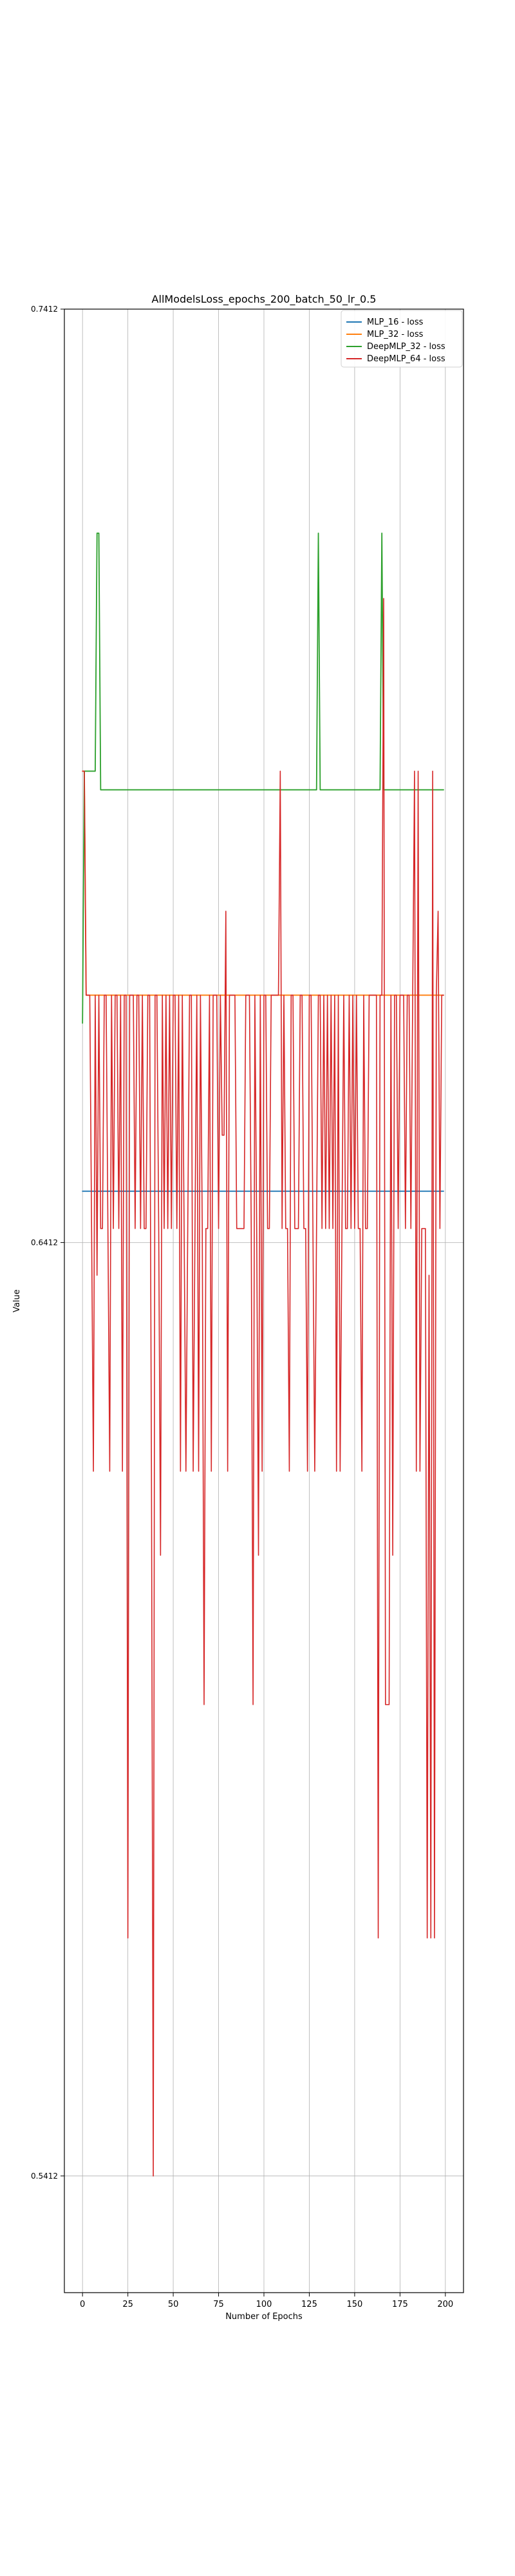  What do you see at coordinates (406, 359) in the screenshot?
I see `legend-label: DeepMLP_64 - loss` at bounding box center [406, 359].